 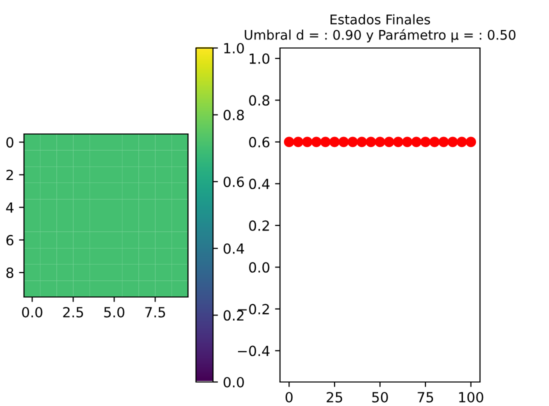 What do you see at coordinates (234, 382) in the screenshot?
I see `color-bar-label: 0.0` at bounding box center [234, 382].